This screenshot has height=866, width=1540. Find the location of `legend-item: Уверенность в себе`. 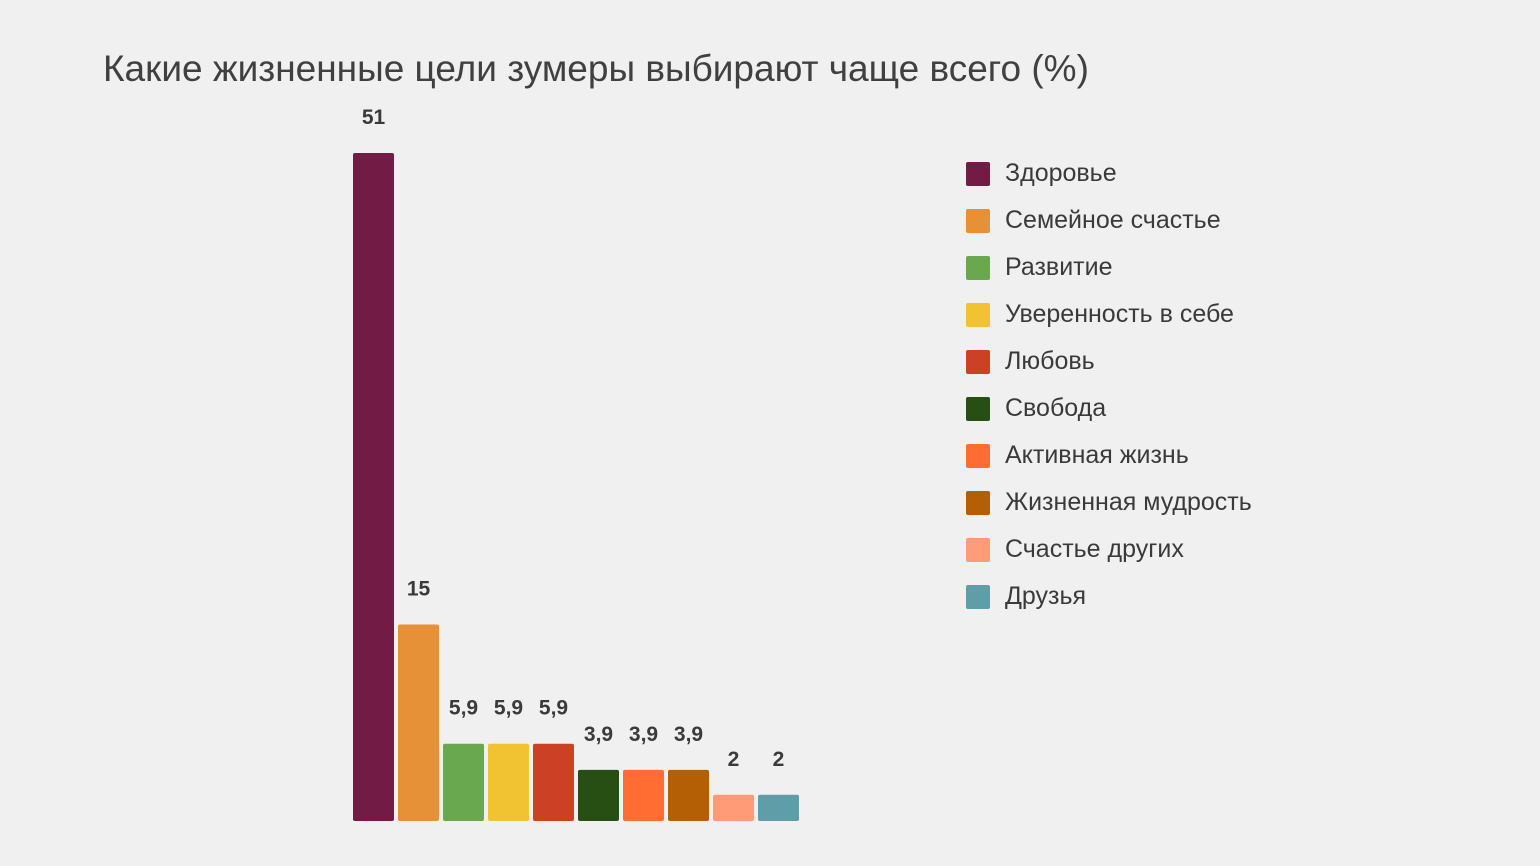

legend-item: Уверенность в себе is located at coordinates (1109, 314).